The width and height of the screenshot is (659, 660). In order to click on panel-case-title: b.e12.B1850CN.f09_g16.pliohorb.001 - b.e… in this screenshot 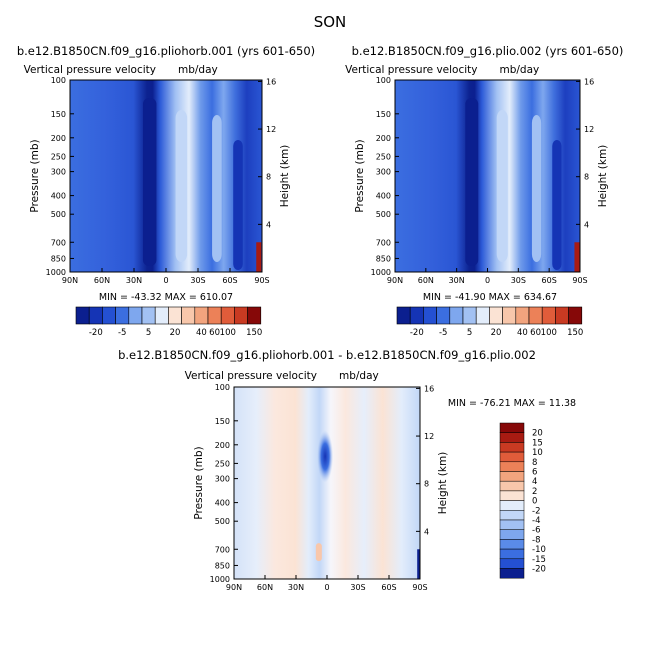, I will do `click(327, 355)`.